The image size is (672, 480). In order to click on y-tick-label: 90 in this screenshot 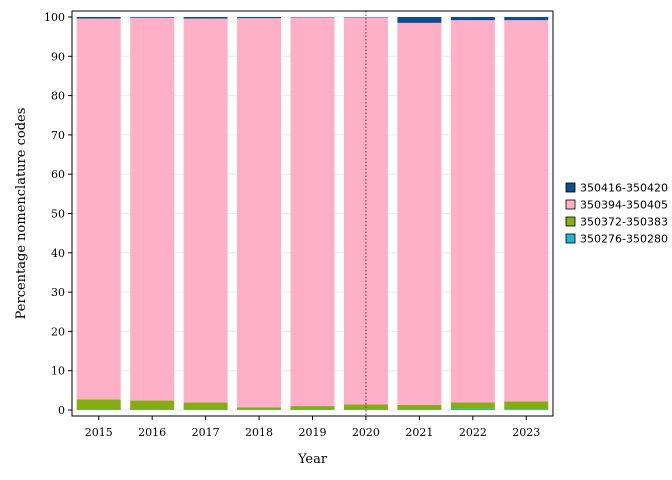, I will do `click(58, 56)`.